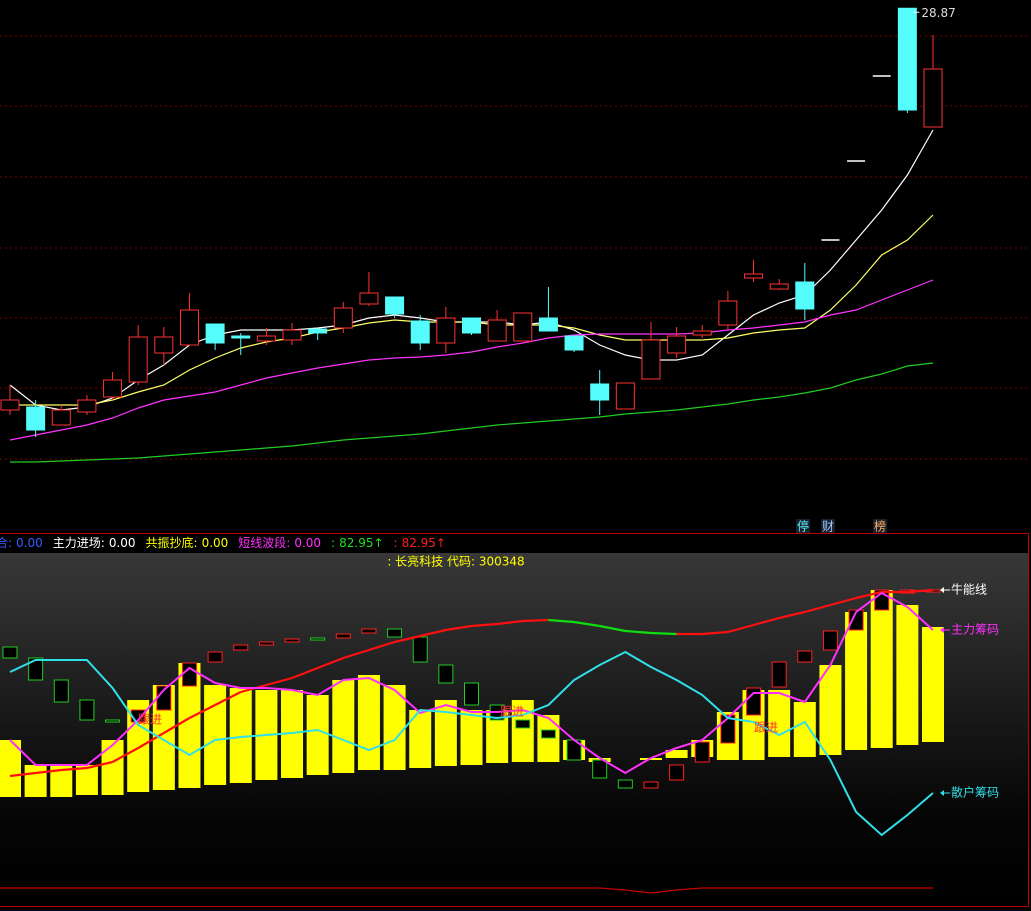  I want to click on chart-title: : 长亮科技 代码: 300348, so click(455, 561).